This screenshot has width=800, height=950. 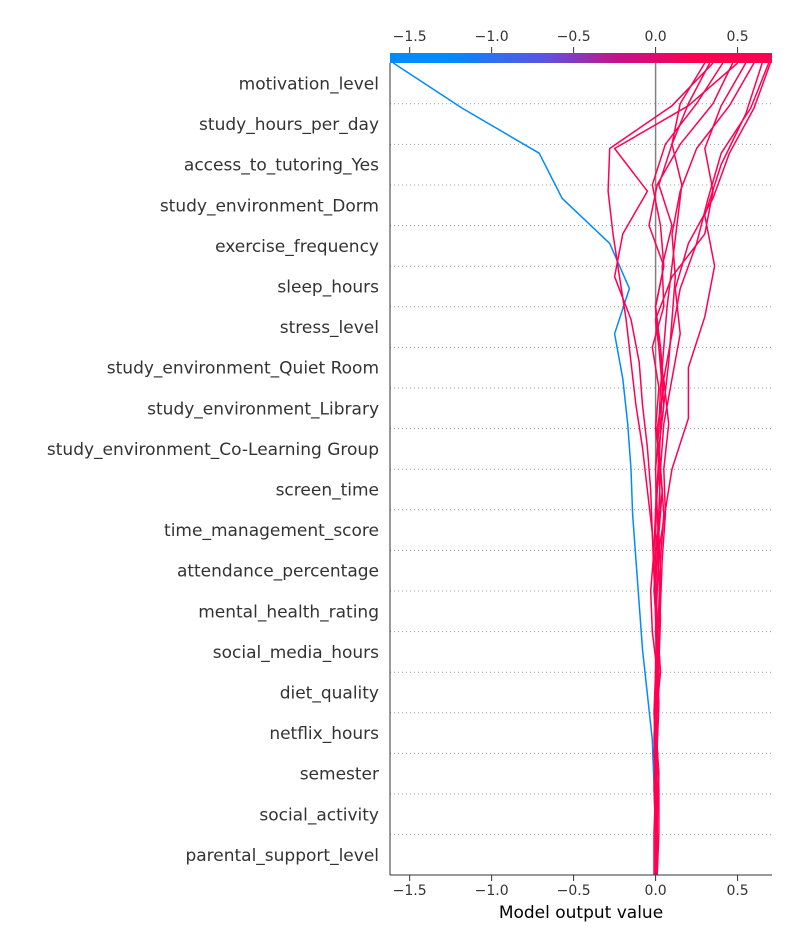 What do you see at coordinates (737, 37) in the screenshot?
I see `top-tick-label: 0.5` at bounding box center [737, 37].